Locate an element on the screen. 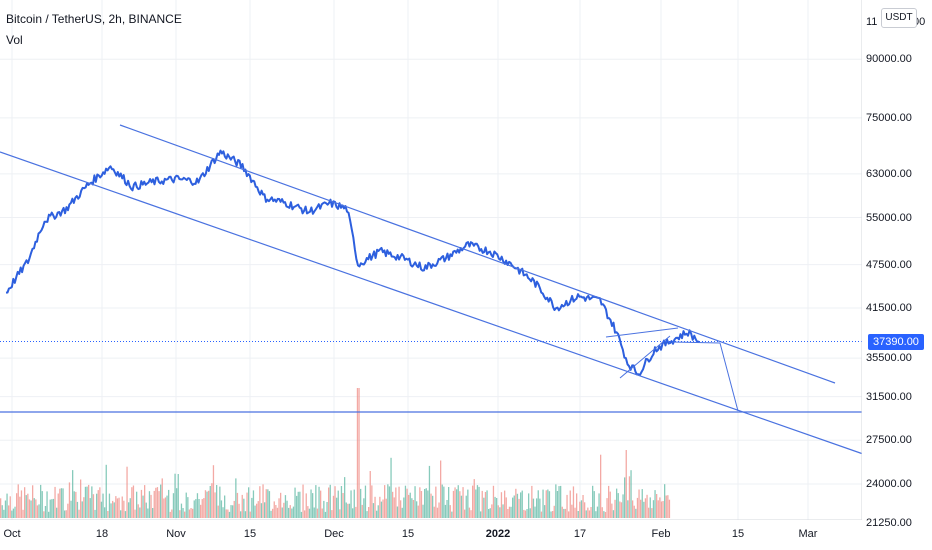  time-axis is located at coordinates (466, 535).